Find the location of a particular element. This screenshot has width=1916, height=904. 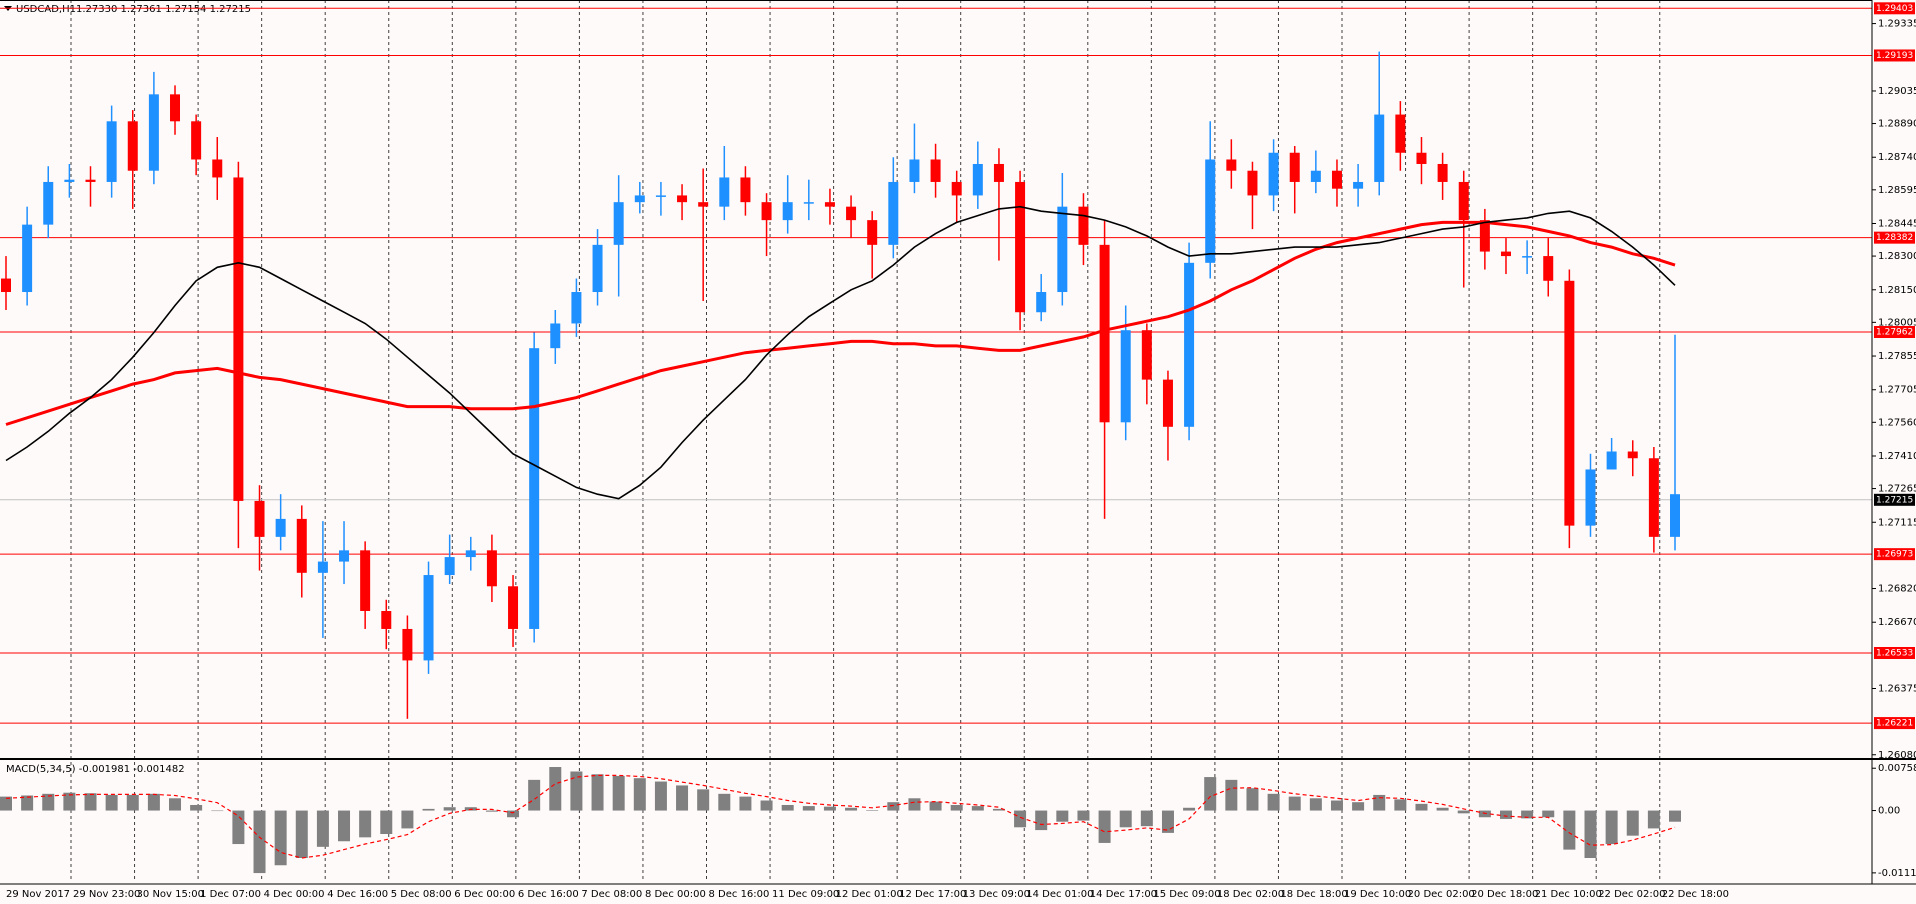

signal-line is located at coordinates (840, 816).